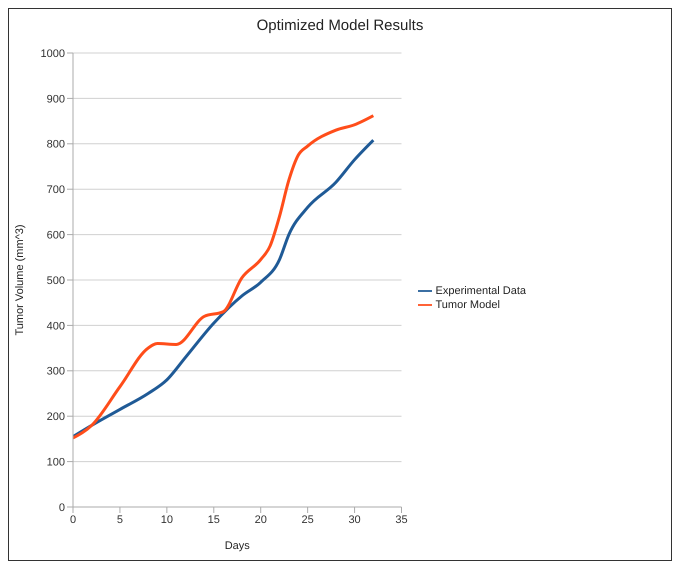 This screenshot has width=680, height=569. Describe the element at coordinates (119, 520) in the screenshot. I see `x-tick-label: 5` at that location.